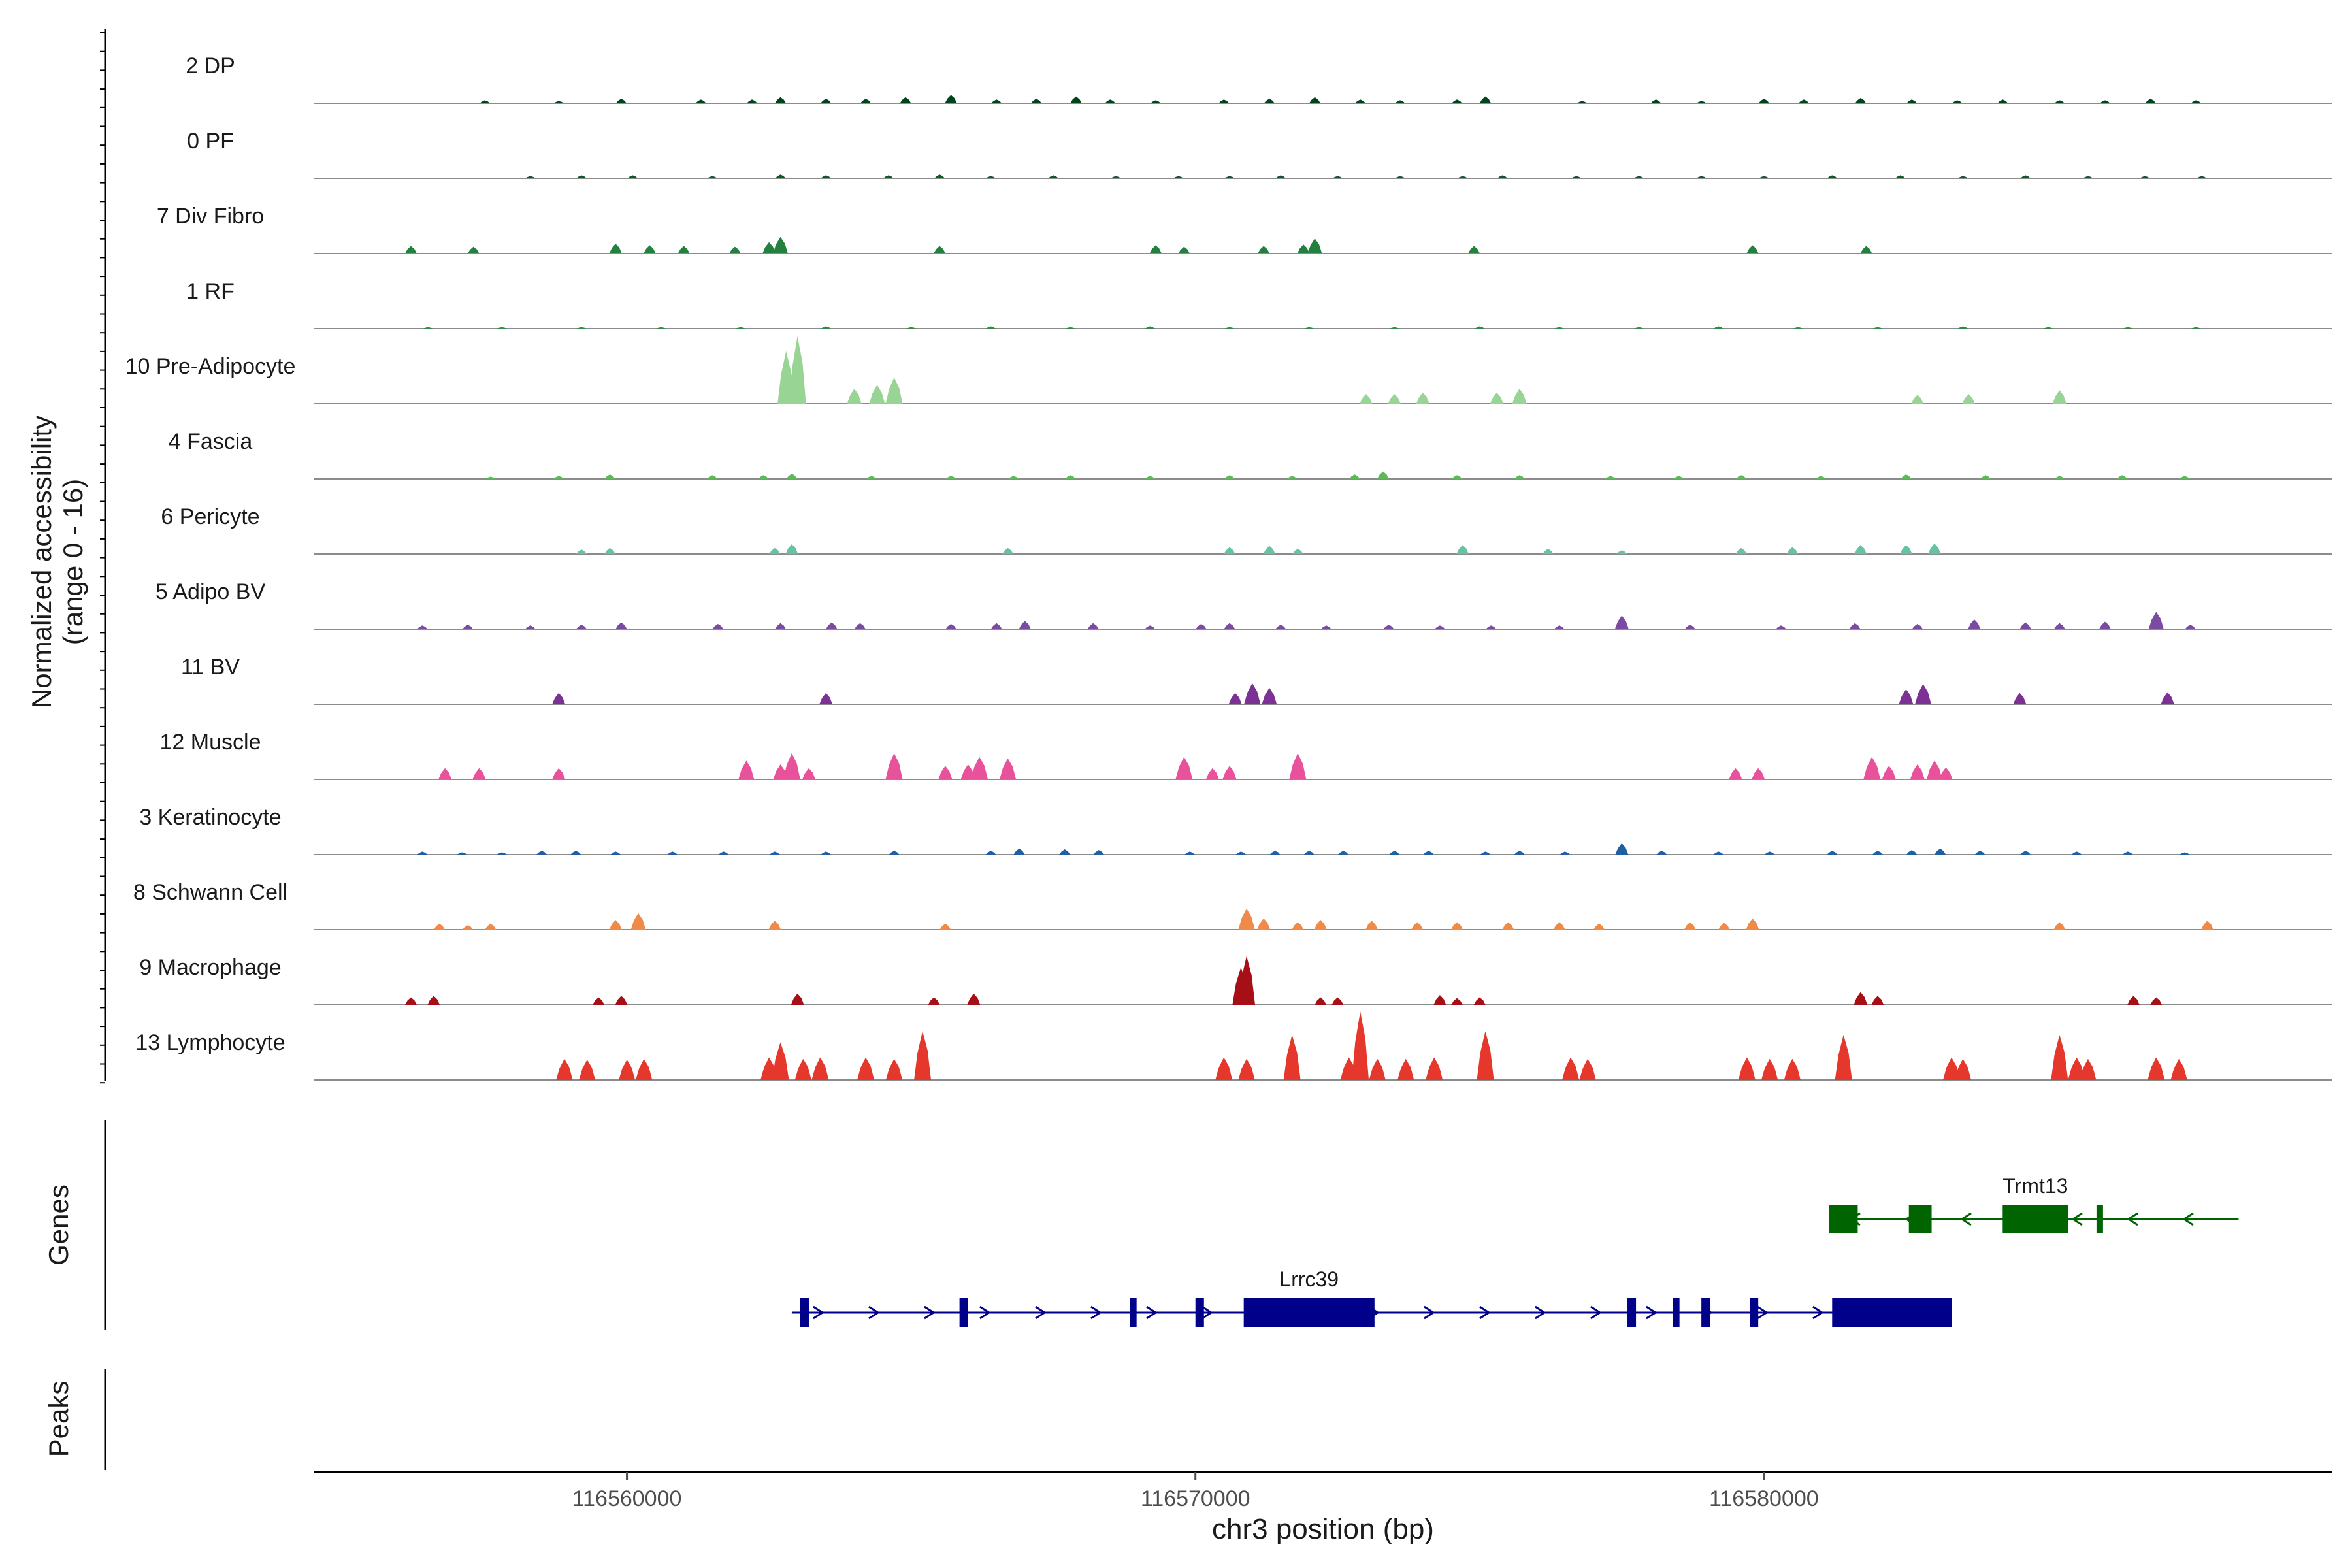 The height and width of the screenshot is (1568, 2352). What do you see at coordinates (1246, 755) in the screenshot?
I see `track-12-muscle: 12 Muscle` at bounding box center [1246, 755].